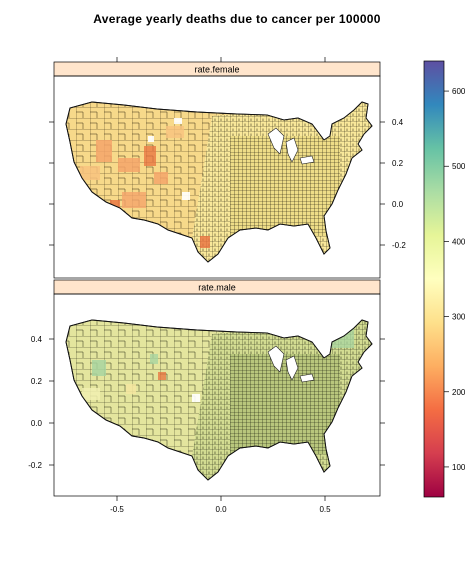 This screenshot has height=572, width=474. Describe the element at coordinates (459, 392) in the screenshot. I see `colorkey-tick-label: 200` at that location.